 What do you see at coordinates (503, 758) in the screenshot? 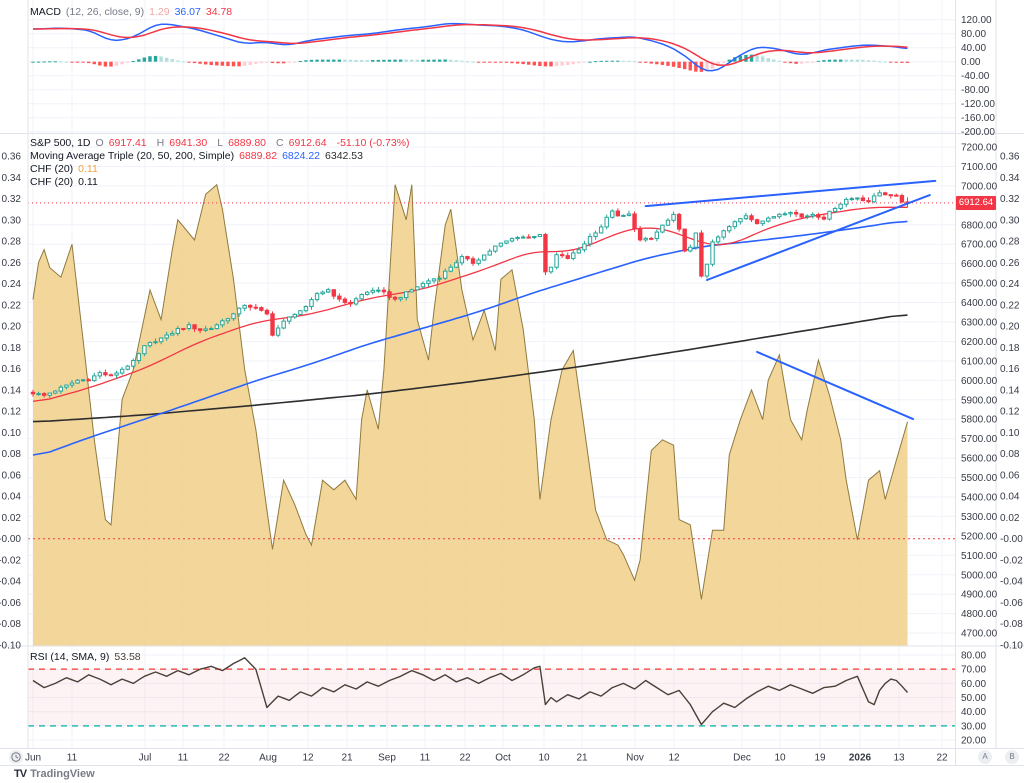
I see `svg-text: Oct` at bounding box center [503, 758].